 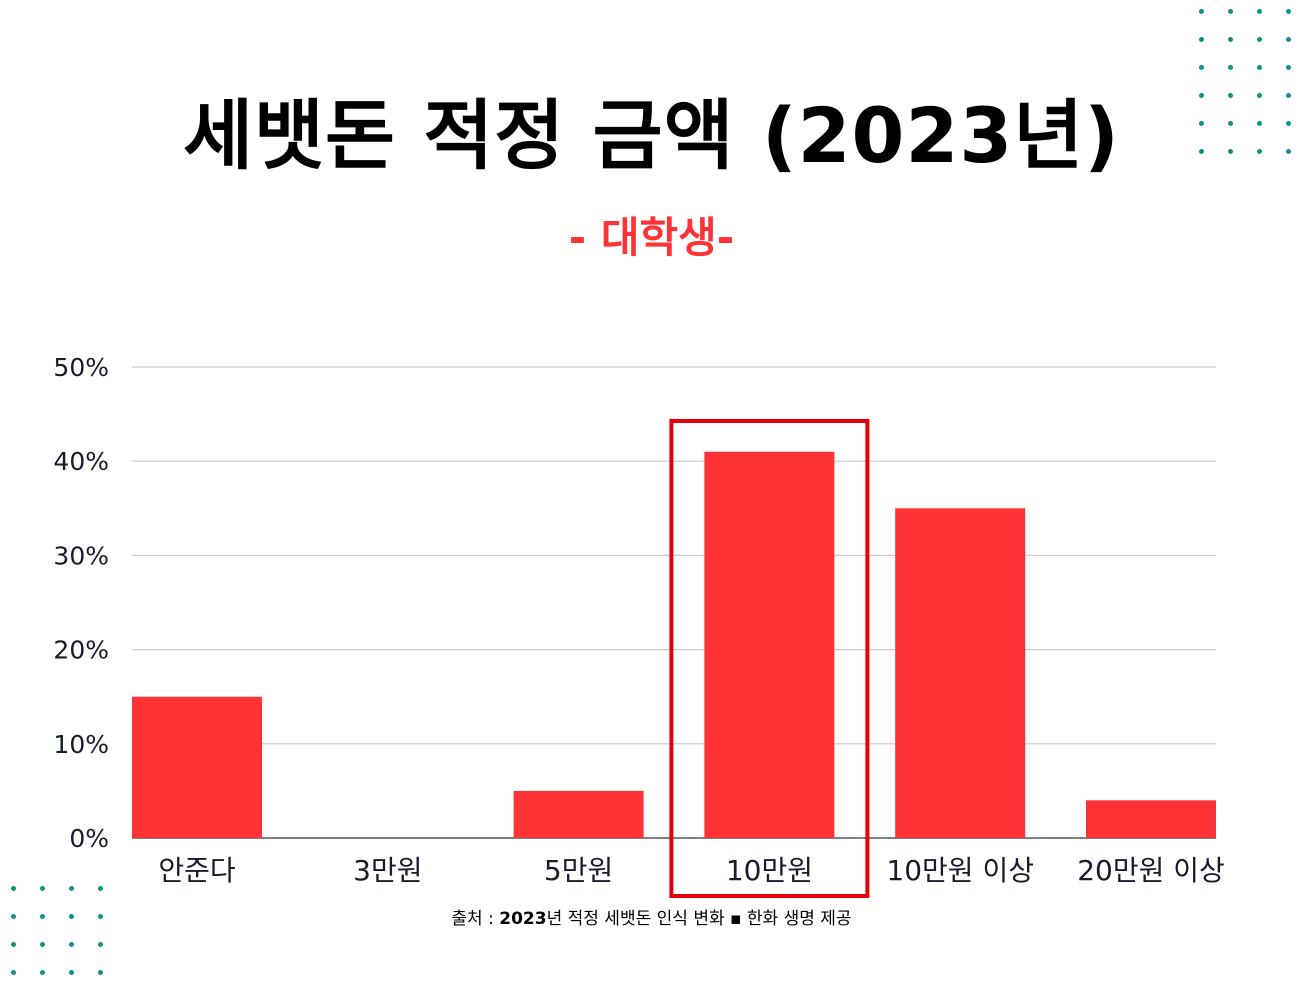 What do you see at coordinates (81, 367) in the screenshot?
I see `y-tick-label: 50%` at bounding box center [81, 367].